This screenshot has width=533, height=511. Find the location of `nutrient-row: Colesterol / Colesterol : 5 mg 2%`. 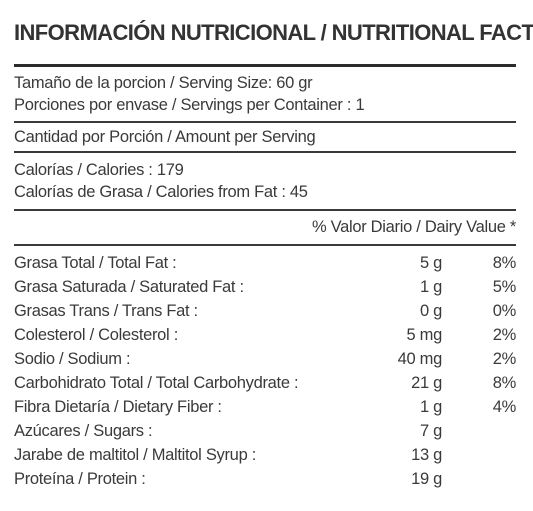

nutrient-row: Colesterol / Colesterol : 5 mg 2% is located at coordinates (265, 335).